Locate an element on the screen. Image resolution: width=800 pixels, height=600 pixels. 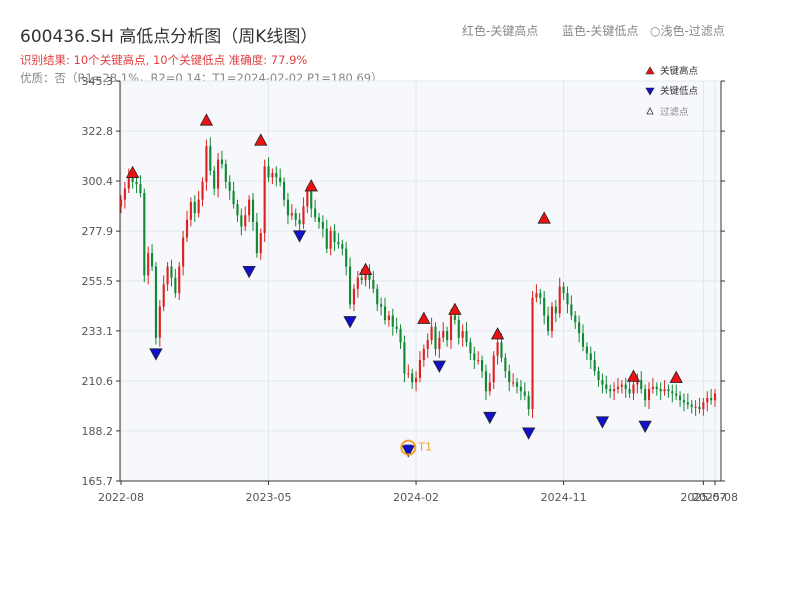
legend-high-icon is located at coordinates (650, 70).